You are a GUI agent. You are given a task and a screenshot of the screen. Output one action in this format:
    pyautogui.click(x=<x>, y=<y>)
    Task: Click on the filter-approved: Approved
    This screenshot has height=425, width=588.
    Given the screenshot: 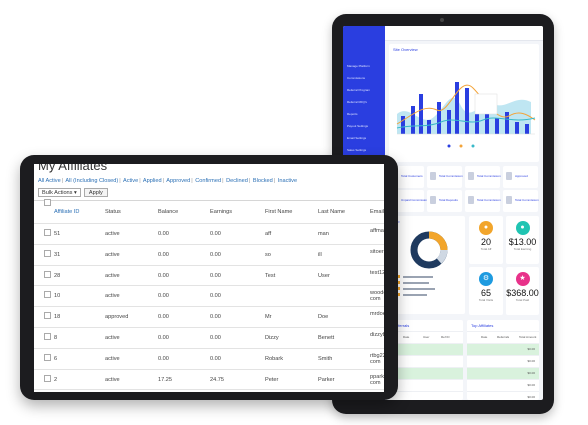 What is the action you would take?
    pyautogui.click(x=178, y=181)
    